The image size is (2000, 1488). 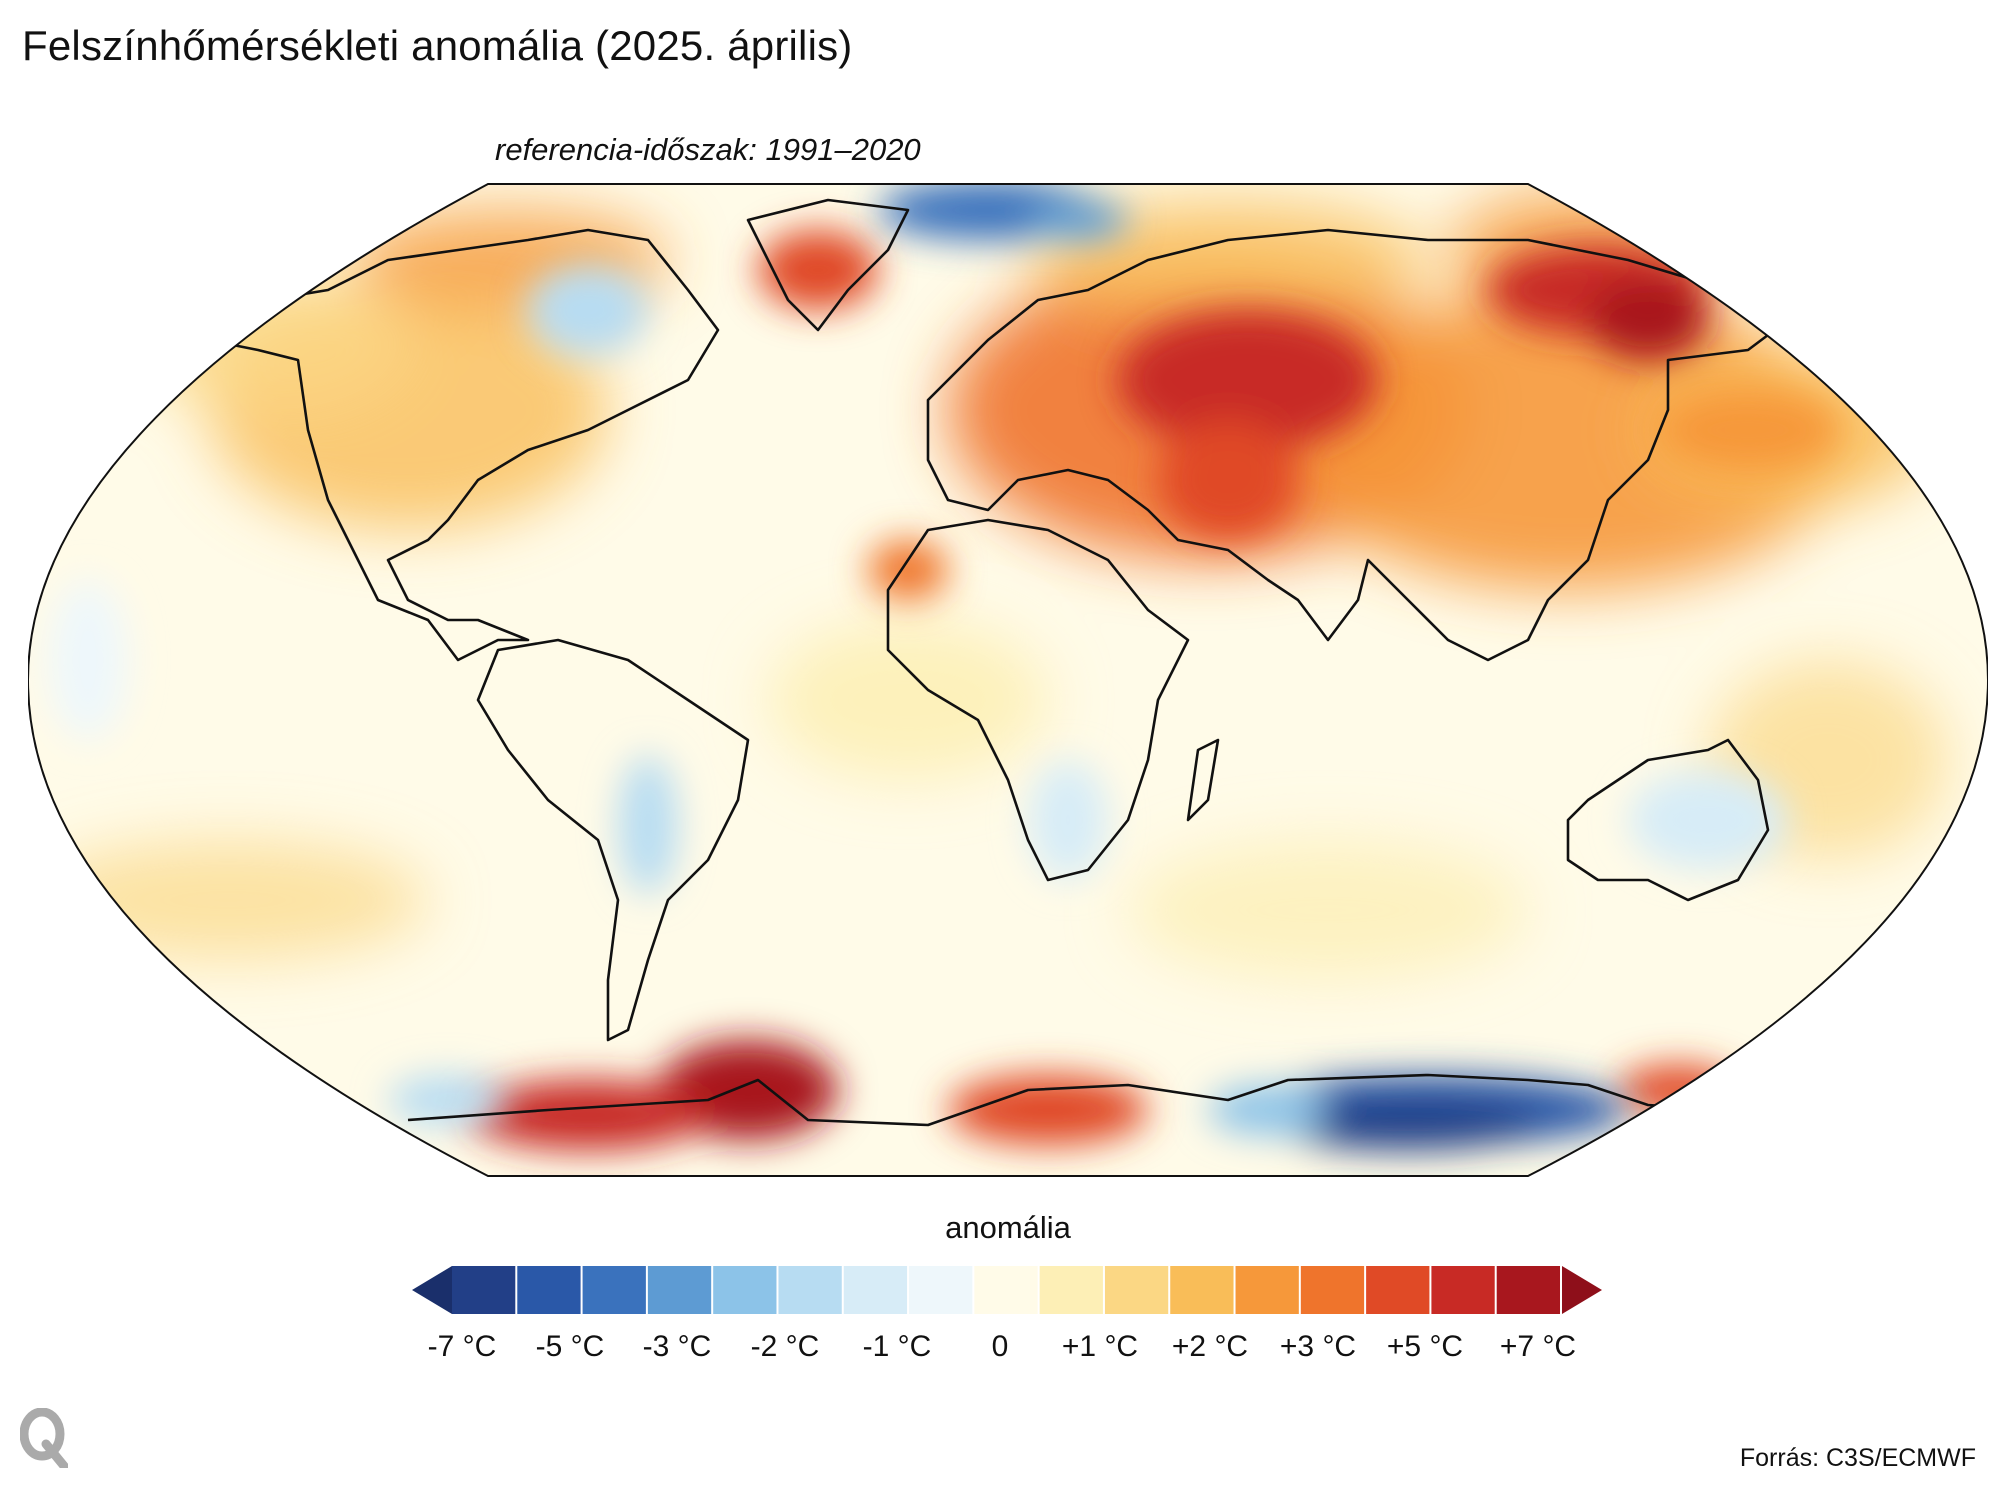 I want to click on colorbar, so click(x=1007, y=1290).